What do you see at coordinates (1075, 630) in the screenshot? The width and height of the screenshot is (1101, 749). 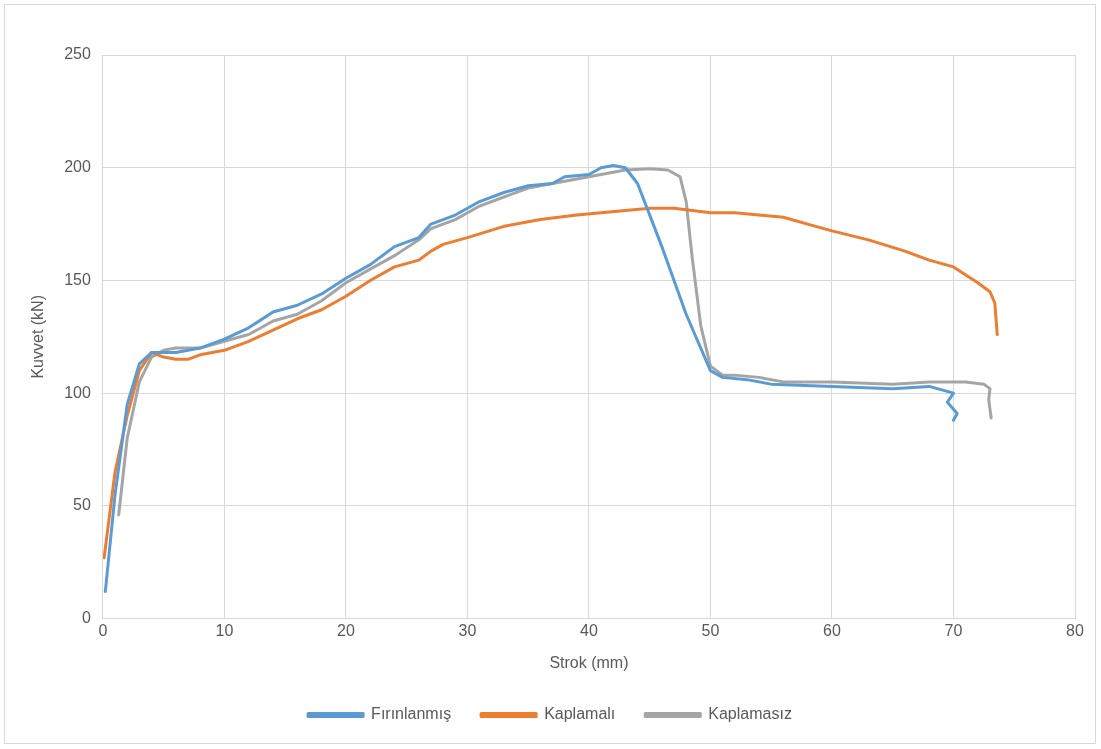 I see `x-tick-label: 80` at bounding box center [1075, 630].